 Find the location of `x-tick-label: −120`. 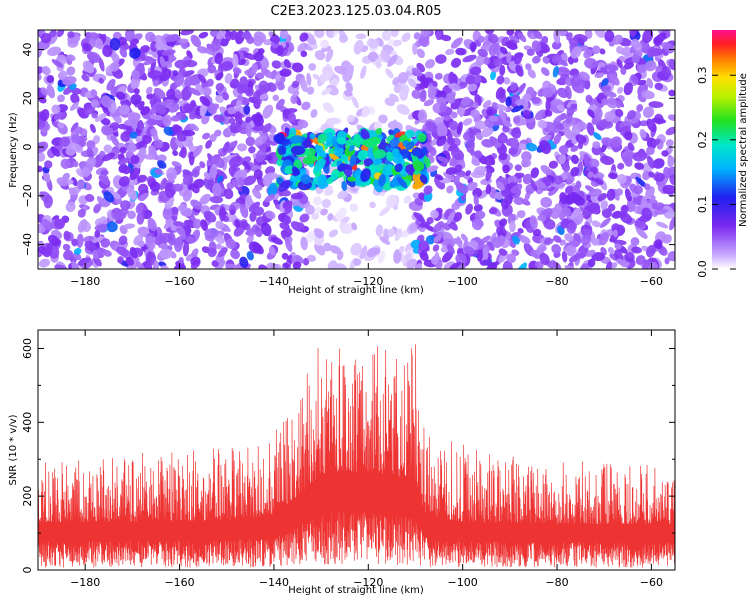

x-tick-label: −120 is located at coordinates (368, 281).